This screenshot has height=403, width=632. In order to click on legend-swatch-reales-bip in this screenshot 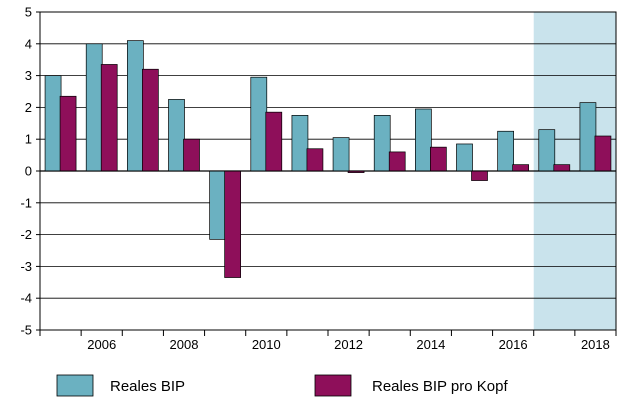, I will do `click(75, 385)`.